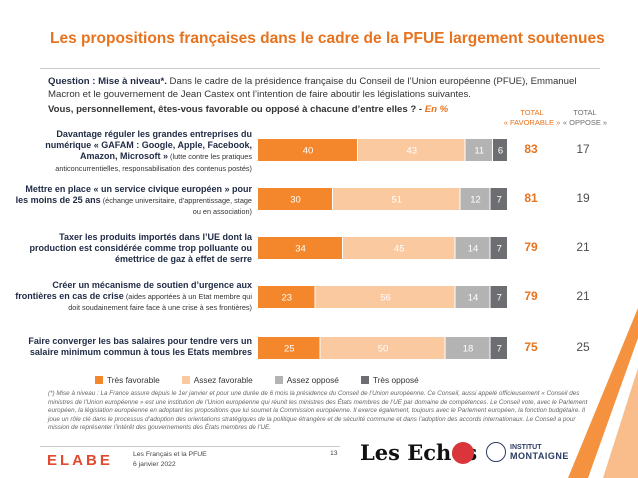 Image resolution: width=638 pixels, height=478 pixels. Describe the element at coordinates (583, 198) in the screenshot. I see `total-oppose-value: 19` at that location.